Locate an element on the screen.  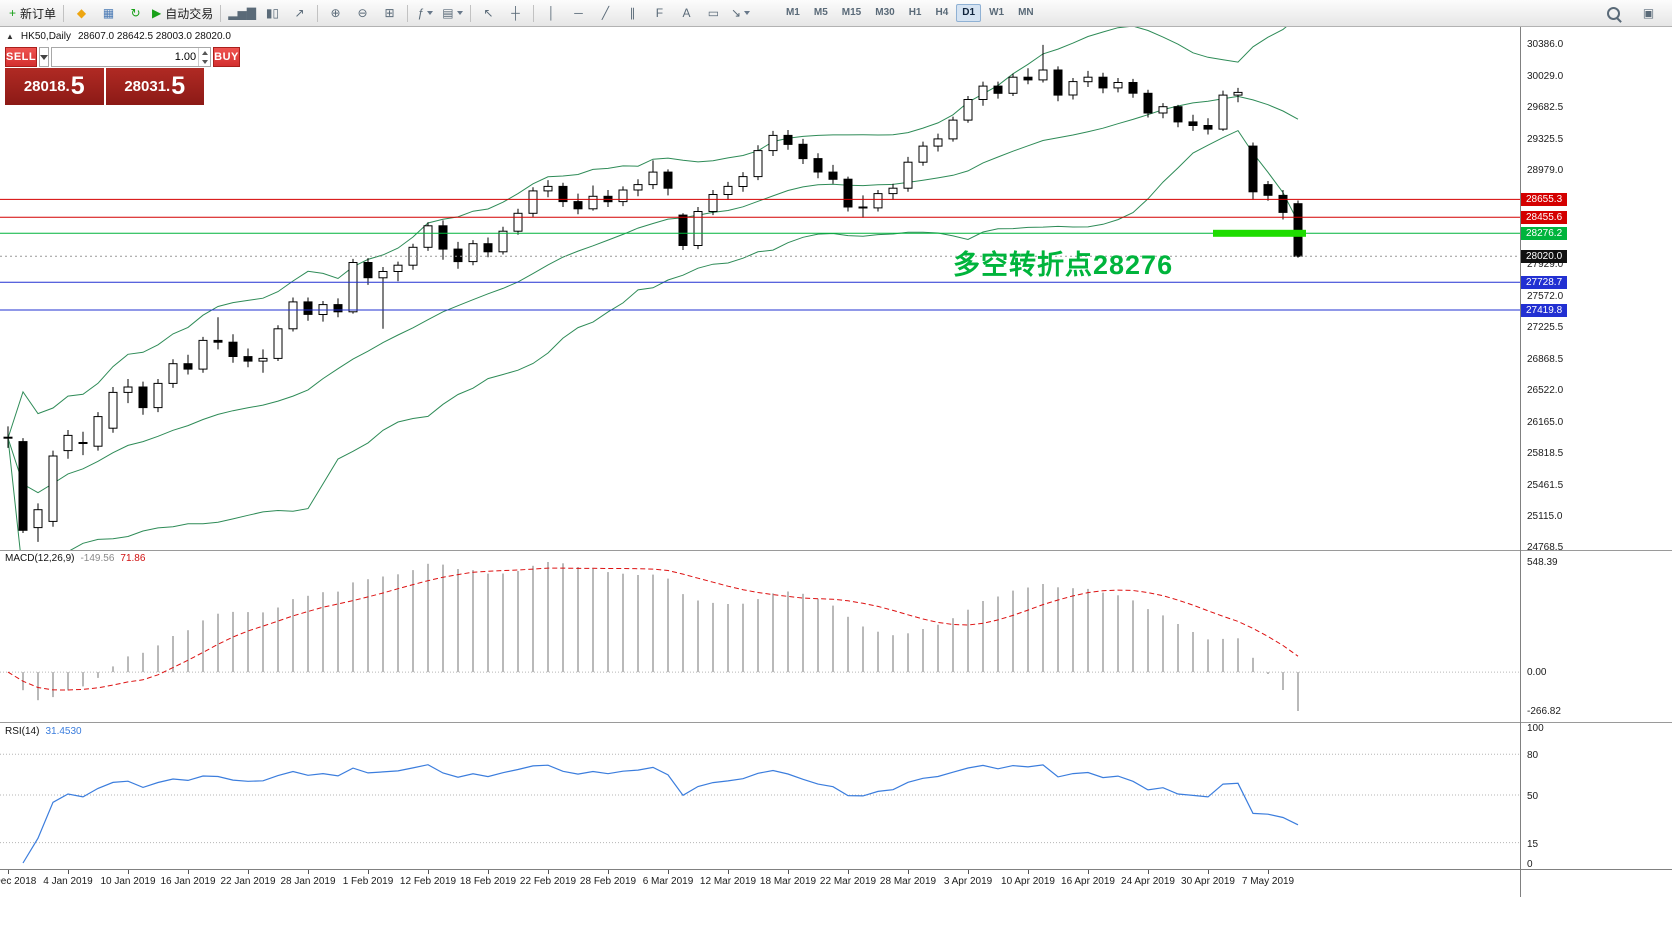
buy-button: BUY is located at coordinates (226, 57).